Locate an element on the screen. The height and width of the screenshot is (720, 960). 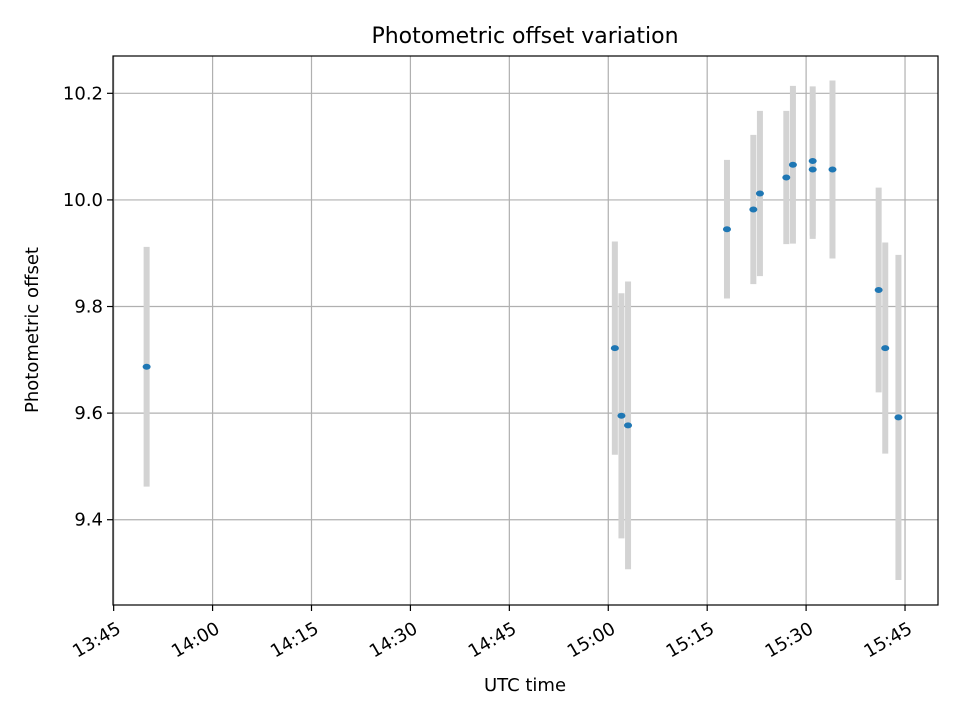
y-tick-label: 9.6 is located at coordinates (88, 413).